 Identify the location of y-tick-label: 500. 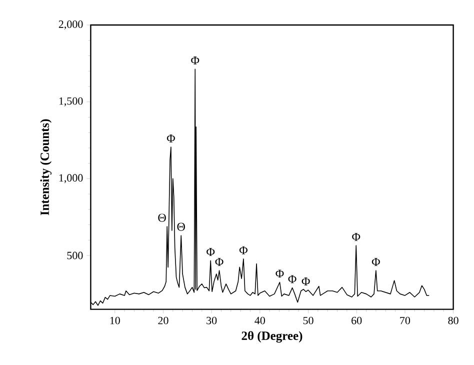
(75, 256).